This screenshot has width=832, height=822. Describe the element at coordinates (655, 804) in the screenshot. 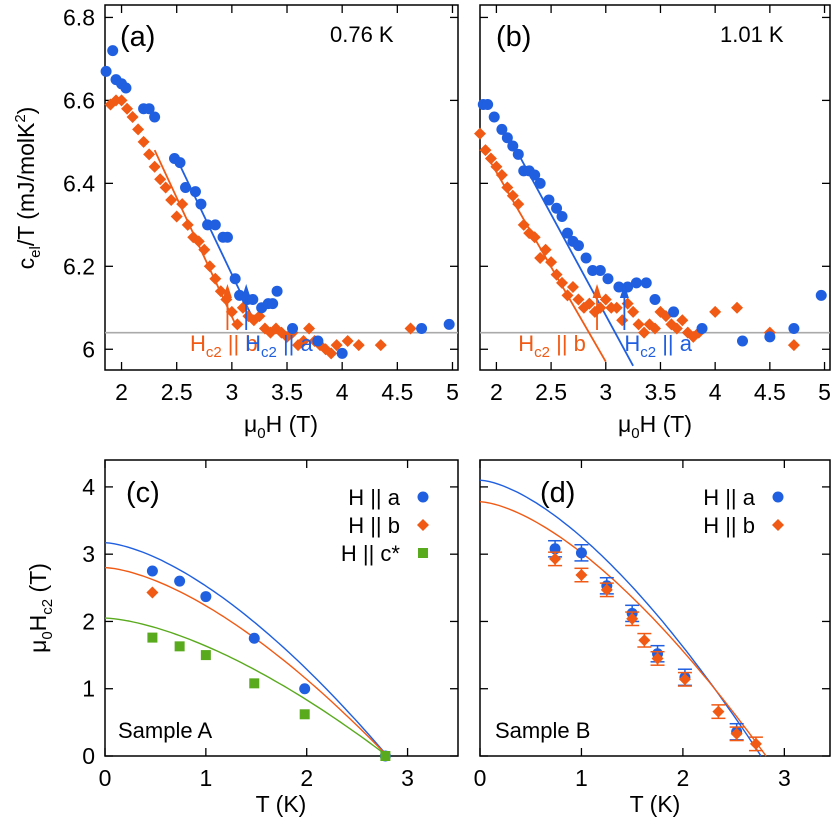

I see `panel-d-x-axis-label: T (K)` at that location.